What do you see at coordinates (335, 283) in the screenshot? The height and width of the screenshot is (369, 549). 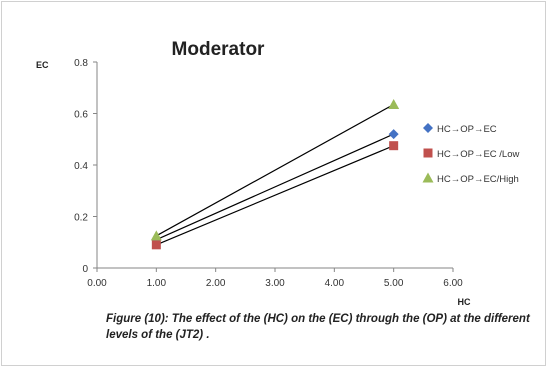 I see `x-tick-label: 4.00` at bounding box center [335, 283].